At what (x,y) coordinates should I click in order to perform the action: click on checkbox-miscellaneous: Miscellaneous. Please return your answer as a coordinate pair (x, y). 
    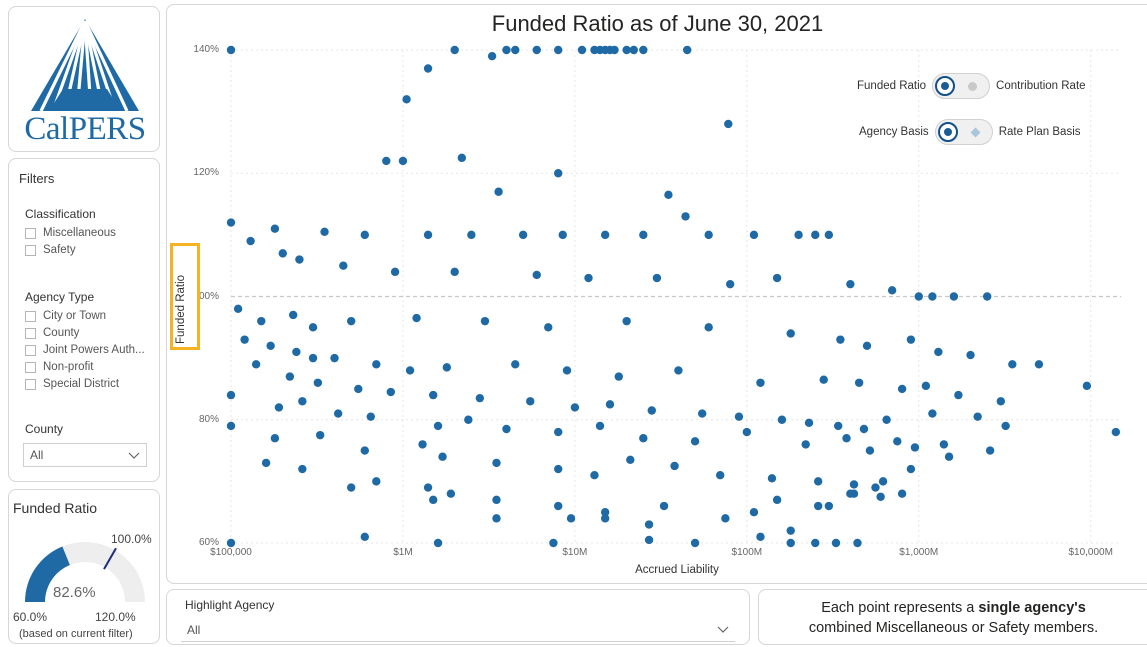
    Looking at the image, I should click on (70, 233).